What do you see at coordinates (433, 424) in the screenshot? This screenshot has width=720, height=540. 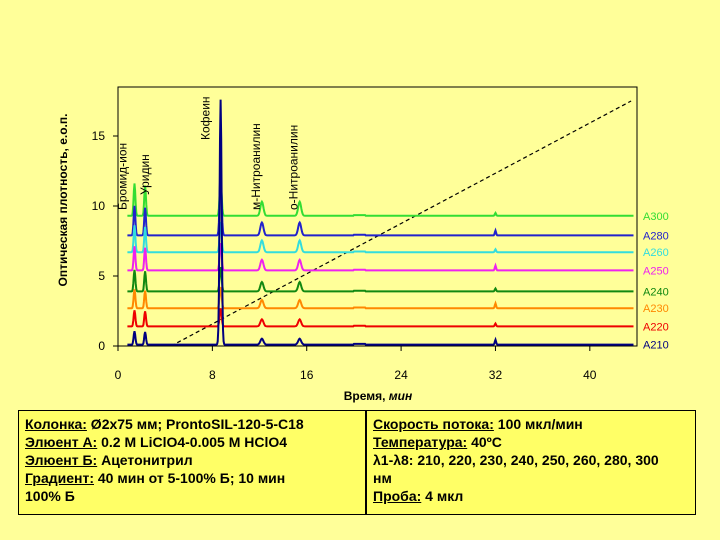 I see `flow-rate-label: Скорость потока:` at bounding box center [433, 424].